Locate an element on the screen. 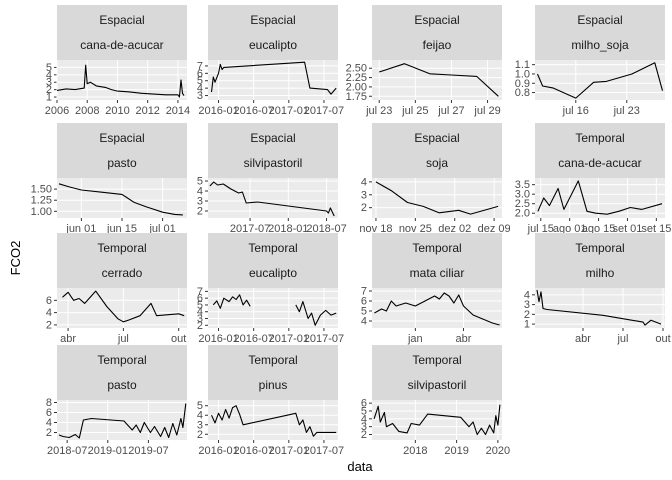 This screenshot has width=672, height=480. x-tick-label: jun 01 is located at coordinates (80, 229).